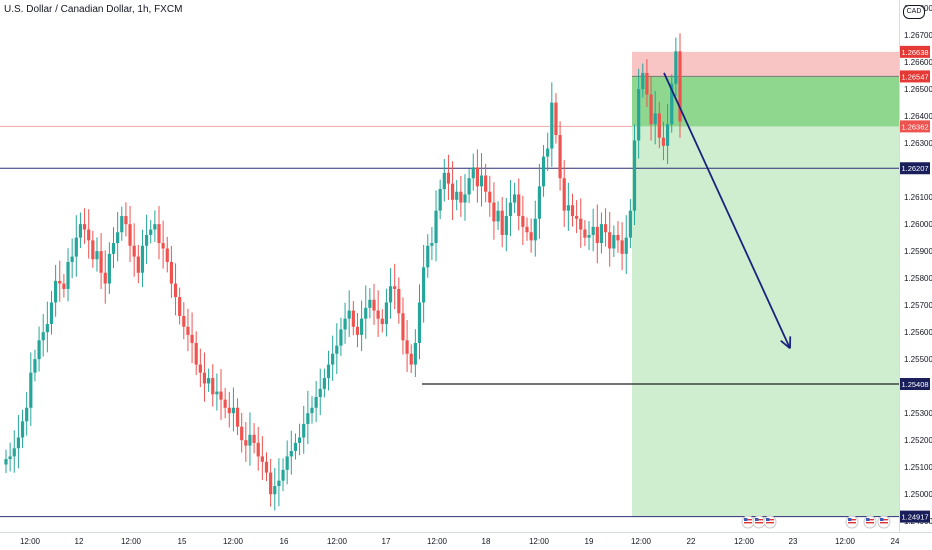  What do you see at coordinates (386, 541) in the screenshot?
I see `time-tick-label: 17` at bounding box center [386, 541].